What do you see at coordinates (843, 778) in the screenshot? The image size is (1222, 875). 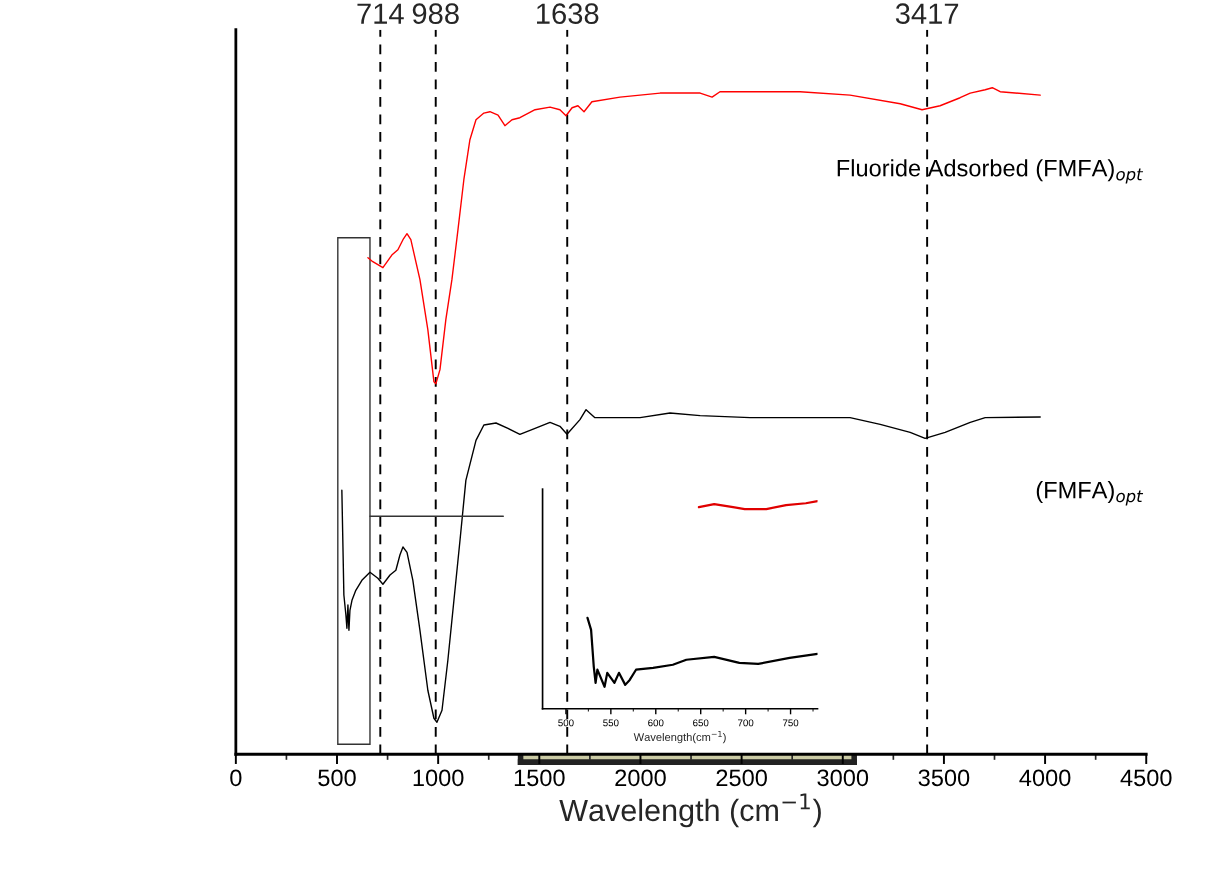 I see `x-tick-label: 3000` at bounding box center [843, 778].